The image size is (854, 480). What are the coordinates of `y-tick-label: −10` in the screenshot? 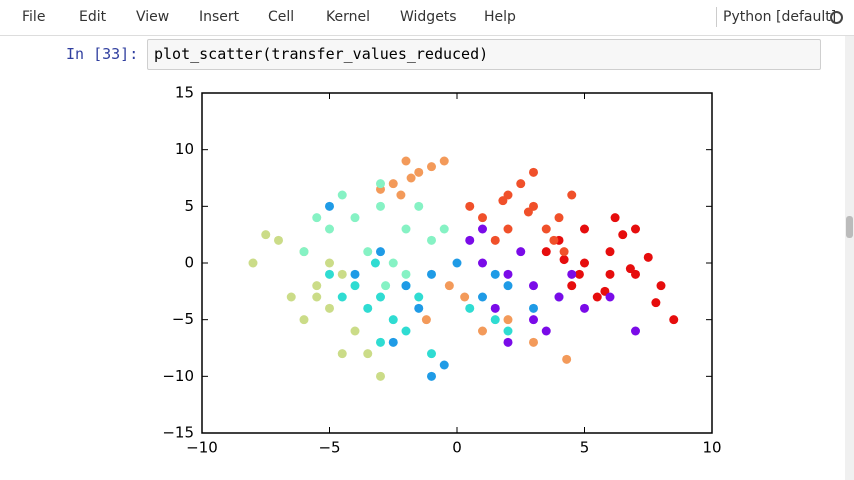 It's located at (178, 376).